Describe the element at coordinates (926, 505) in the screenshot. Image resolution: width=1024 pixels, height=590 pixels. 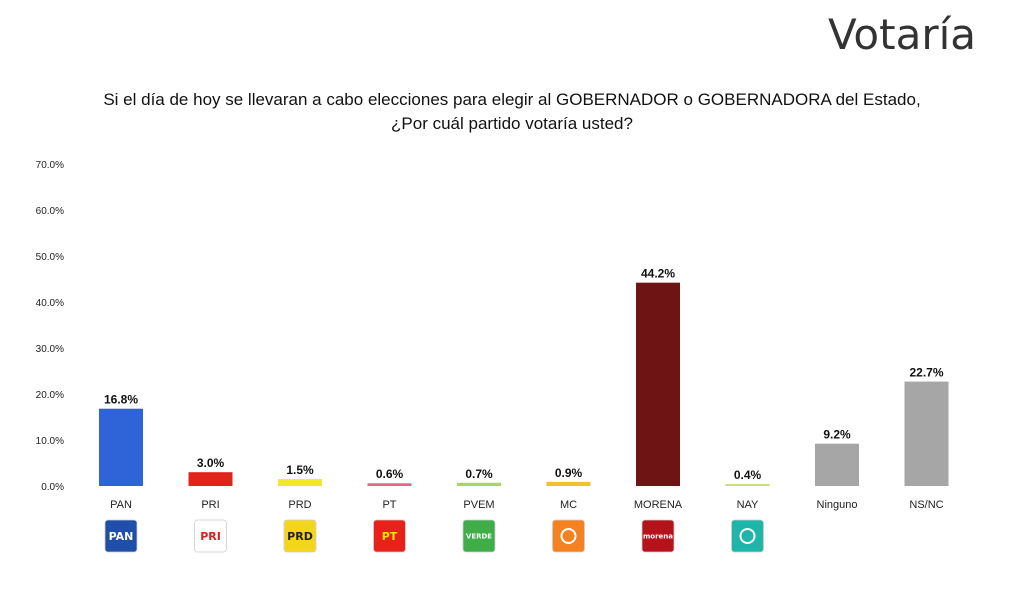
I see `x-tick-label: NS/NC` at that location.